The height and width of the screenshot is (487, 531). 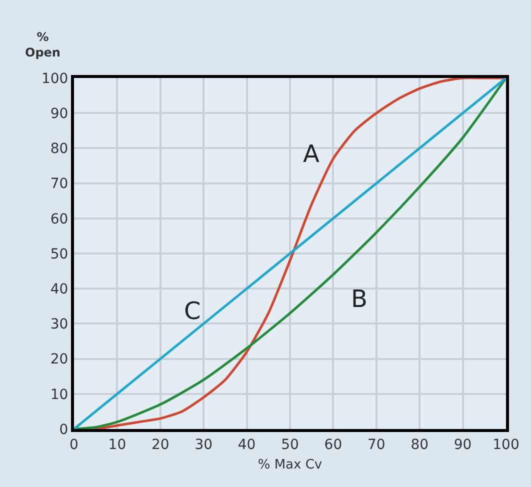 What do you see at coordinates (359, 299) in the screenshot?
I see `series-label: B` at bounding box center [359, 299].